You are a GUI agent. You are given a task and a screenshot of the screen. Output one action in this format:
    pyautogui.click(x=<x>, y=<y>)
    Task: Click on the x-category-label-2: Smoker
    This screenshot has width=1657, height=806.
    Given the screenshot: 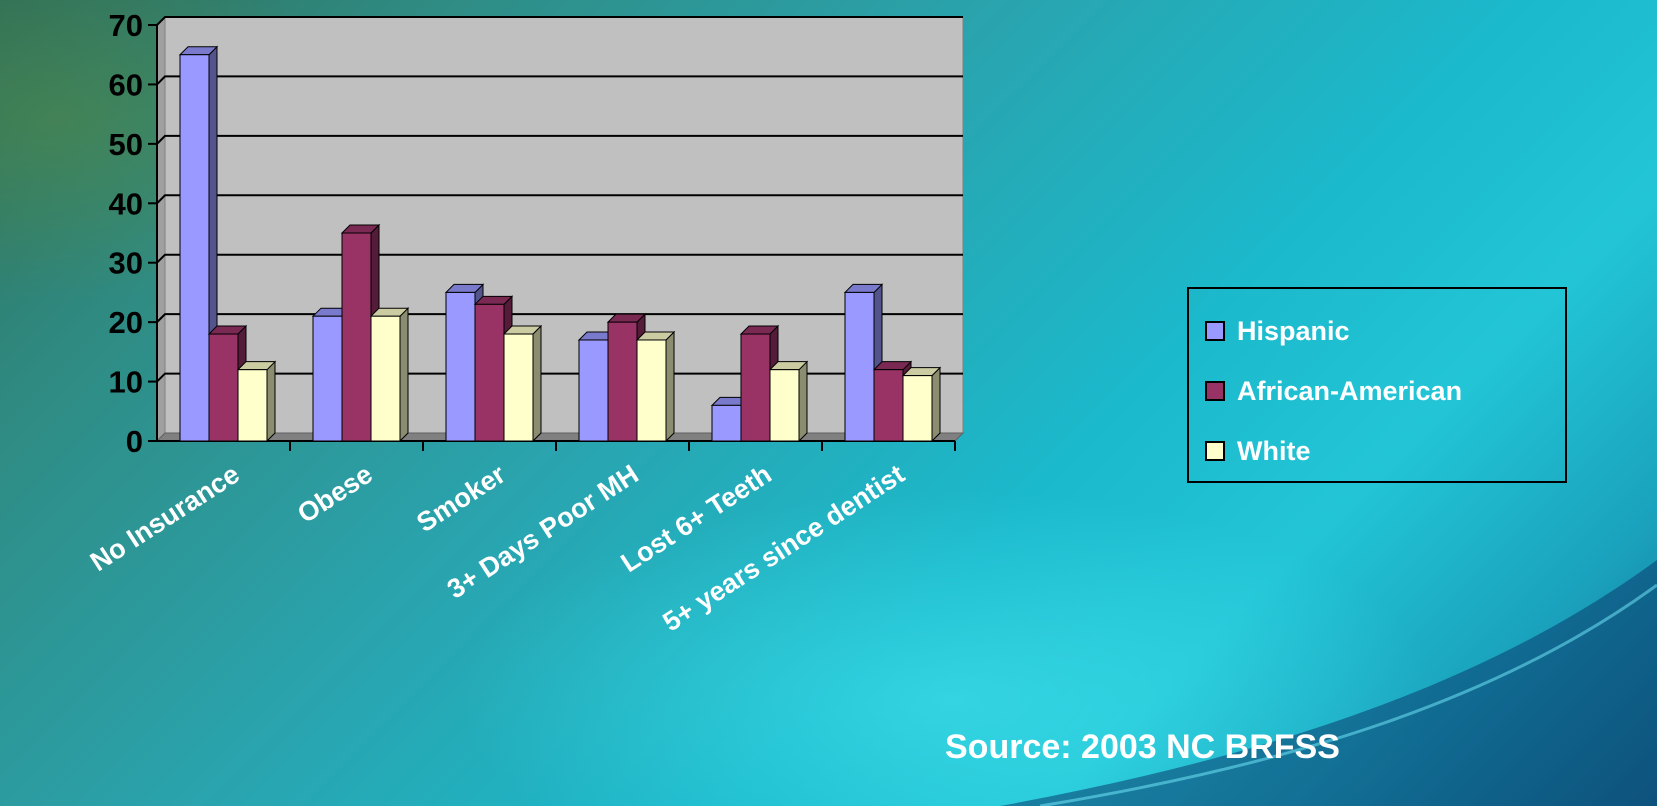 What is the action you would take?
    pyautogui.click(x=461, y=498)
    